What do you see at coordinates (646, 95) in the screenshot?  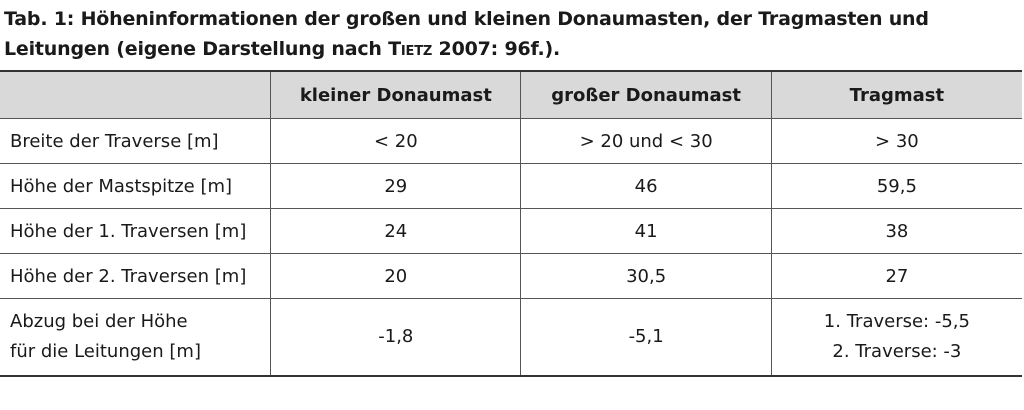 I see `header-large-mast: großer Donaumast` at bounding box center [646, 95].